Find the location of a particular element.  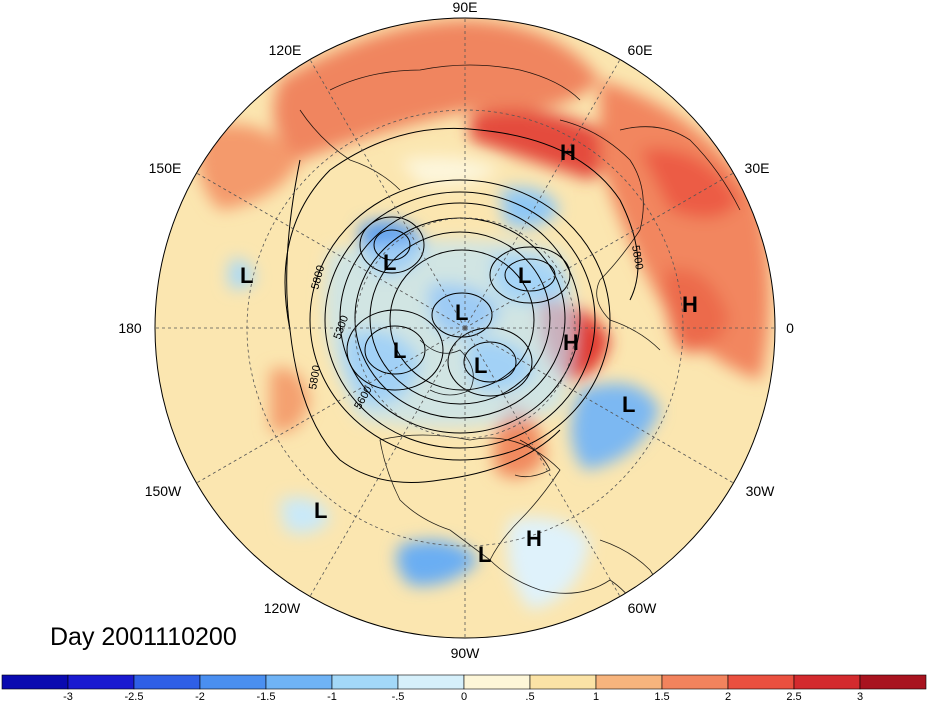

lon-label-120w: 120W is located at coordinates (282, 608).